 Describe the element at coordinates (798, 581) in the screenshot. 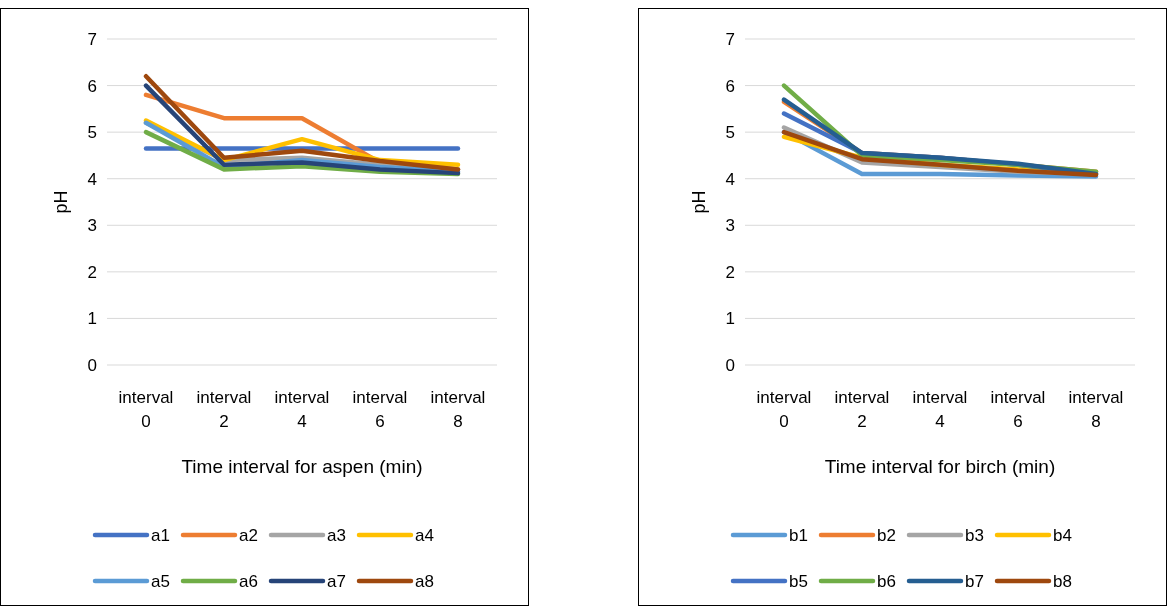

I see `legend-label: b5` at that location.